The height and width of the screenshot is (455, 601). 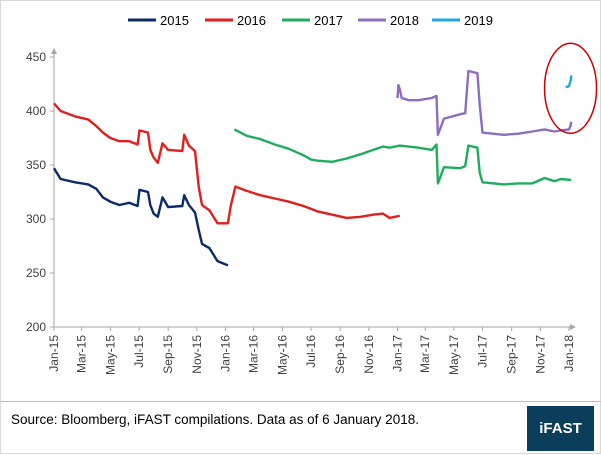 What do you see at coordinates (251, 20) in the screenshot?
I see `legend-label-2016: 2016` at bounding box center [251, 20].